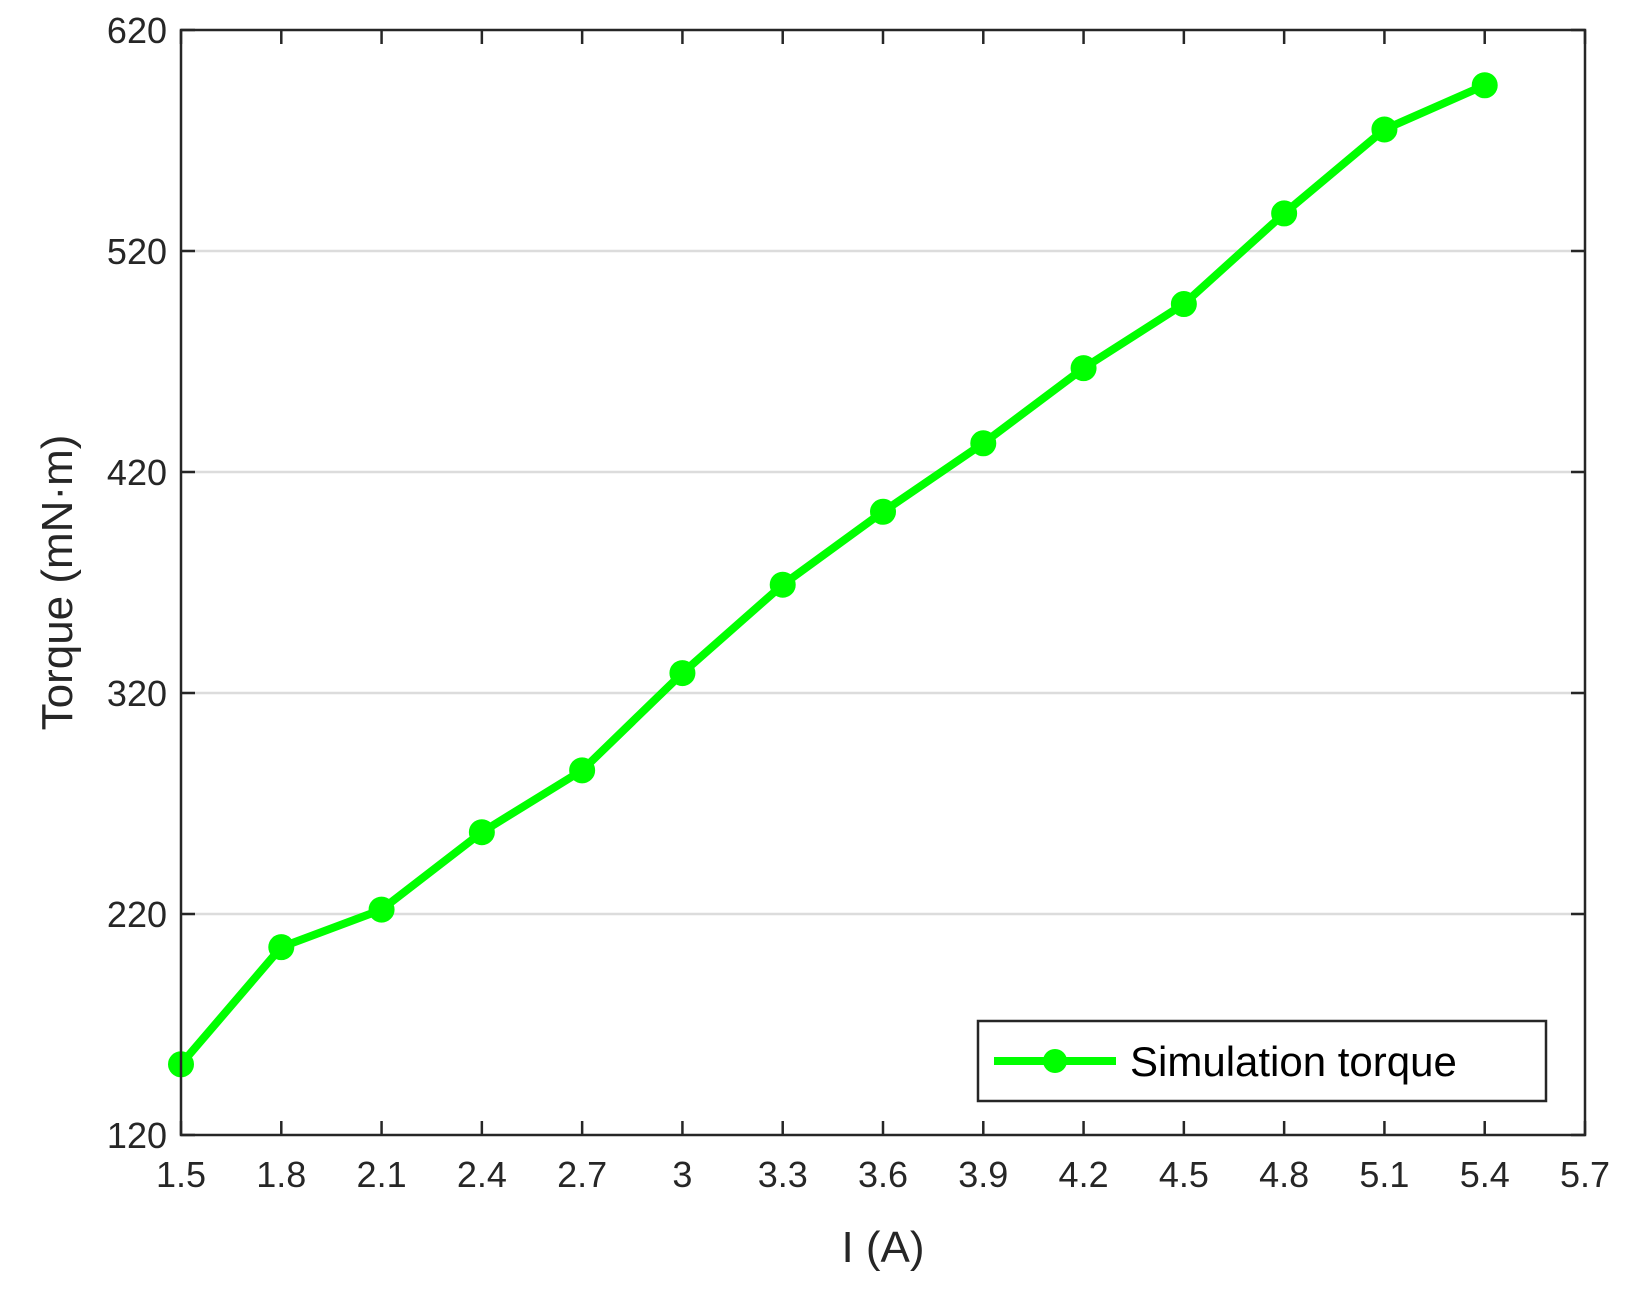 Image resolution: width=1630 pixels, height=1290 pixels. Describe the element at coordinates (882, 1247) in the screenshot. I see `x-axis-label: I (A)` at that location.